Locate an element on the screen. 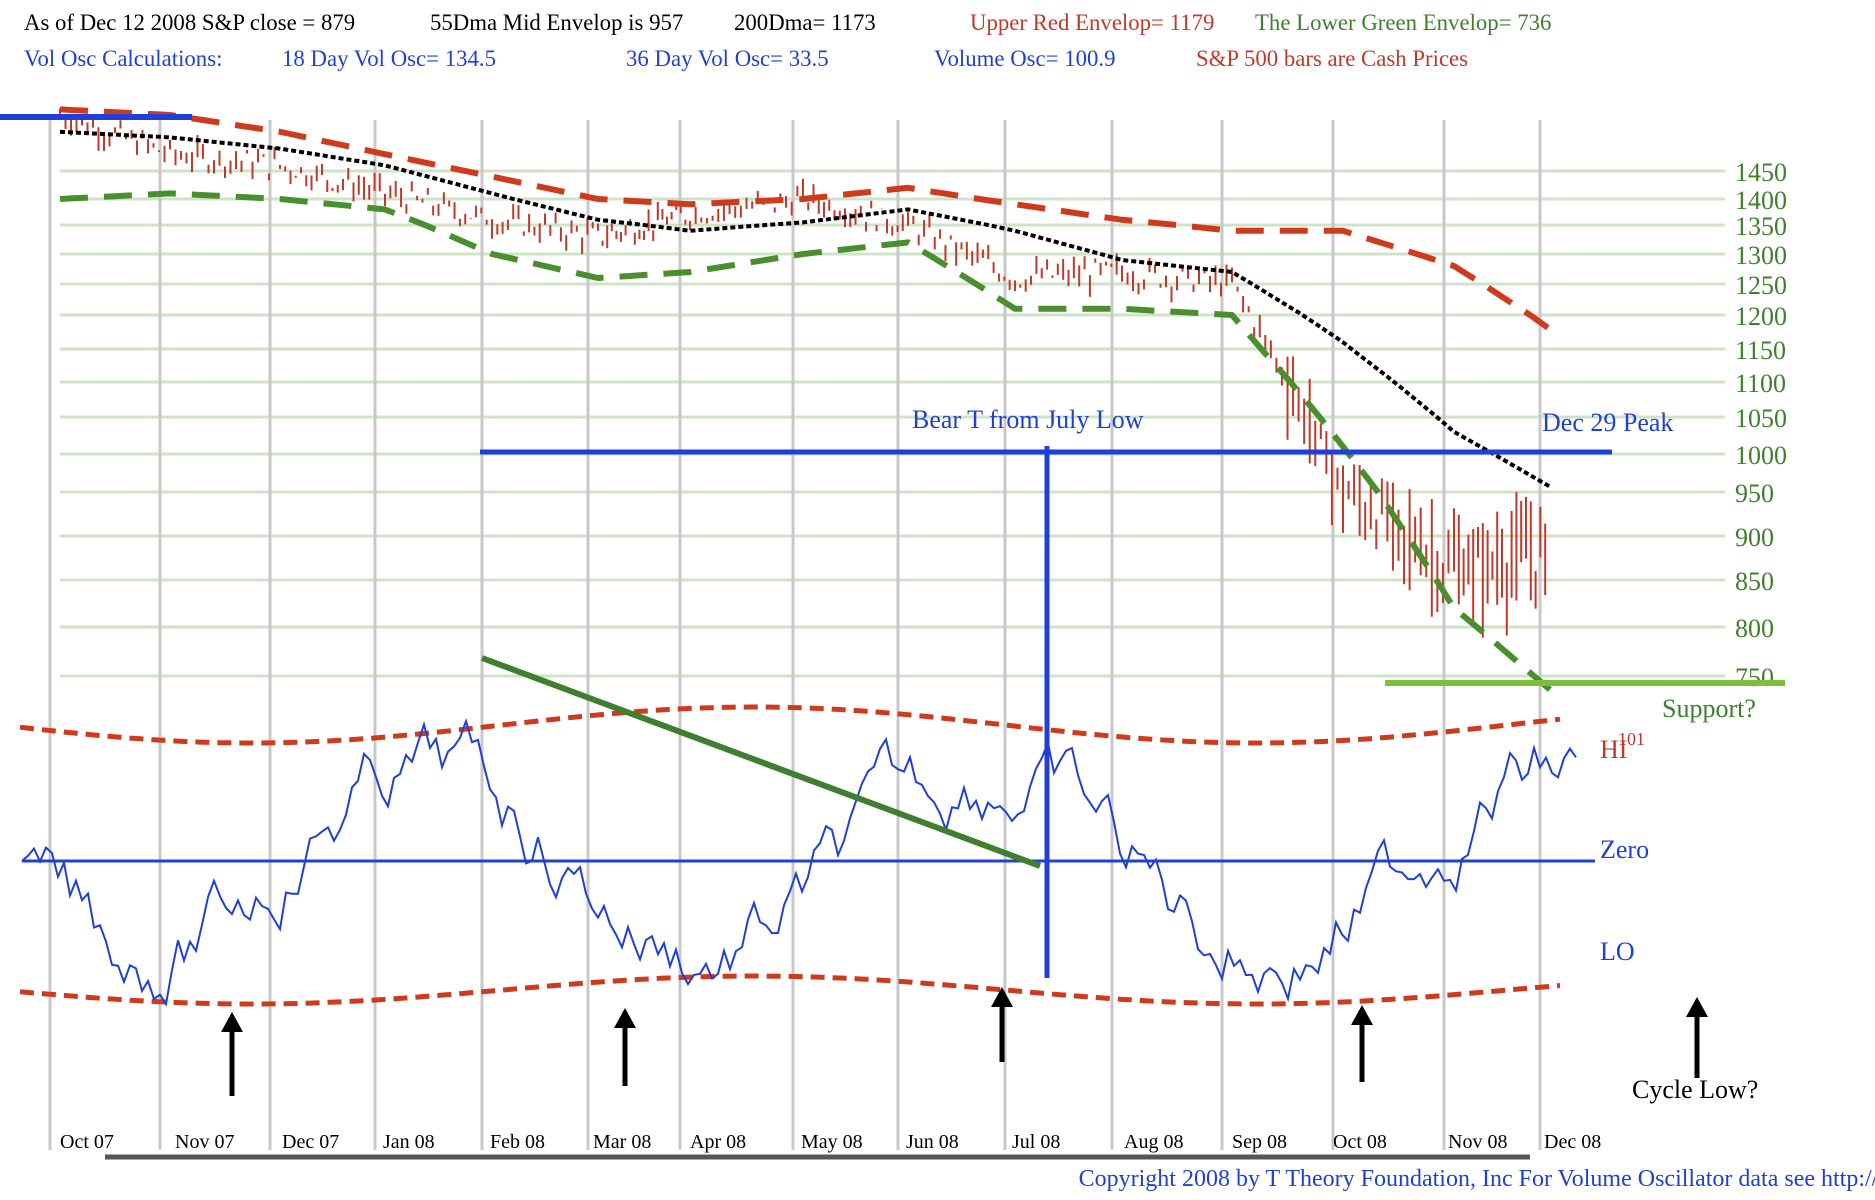 The width and height of the screenshot is (1875, 1200). support-label: Support? is located at coordinates (1709, 708).